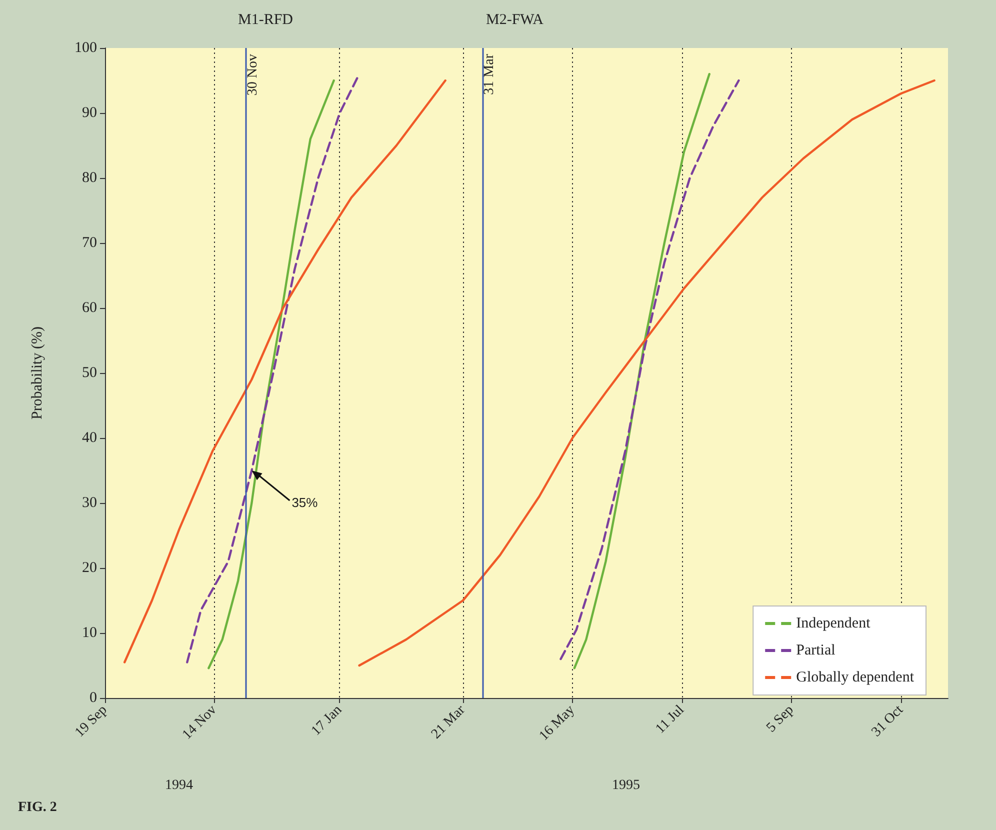  Describe the element at coordinates (887, 721) in the screenshot. I see `x-tick-label: 31 Oct` at that location.